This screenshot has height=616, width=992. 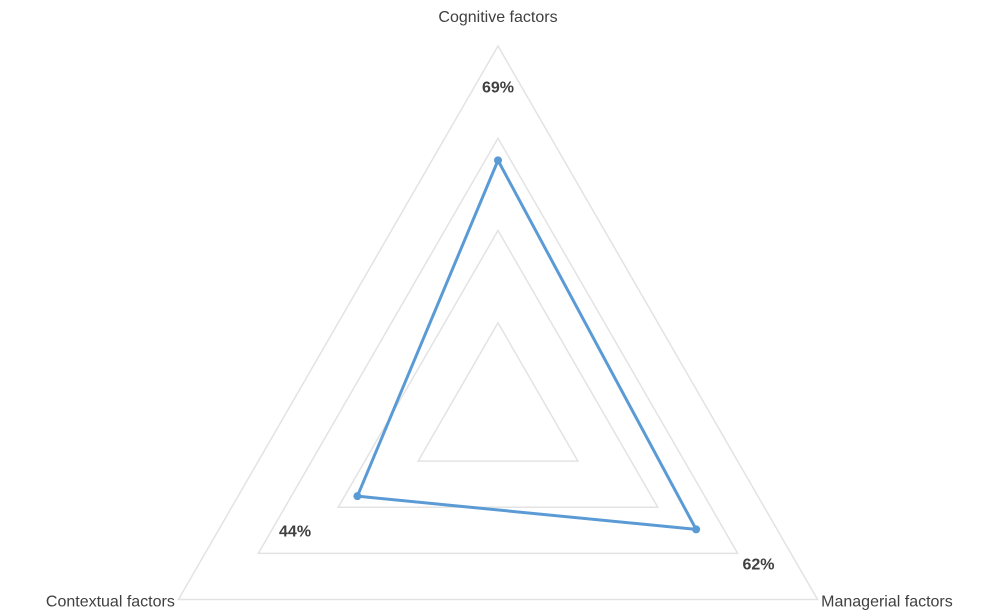 I want to click on category-label: Managerial factors, so click(x=887, y=602).